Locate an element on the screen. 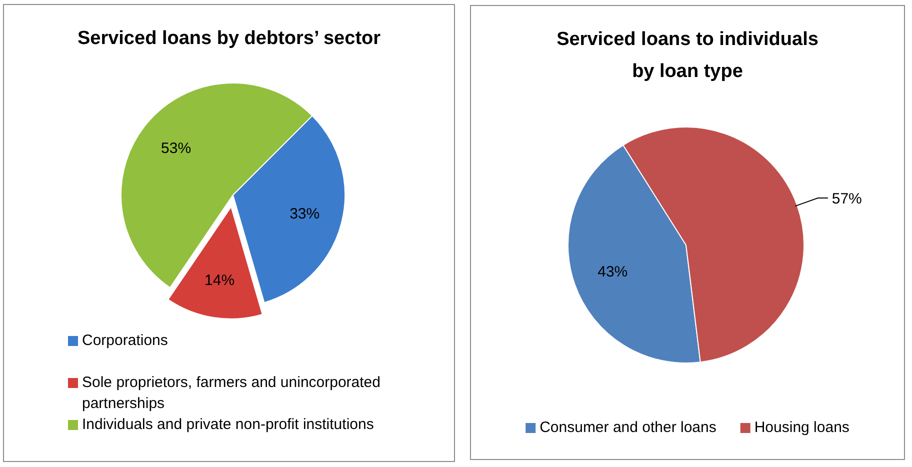  data-label: 33% is located at coordinates (305, 214).